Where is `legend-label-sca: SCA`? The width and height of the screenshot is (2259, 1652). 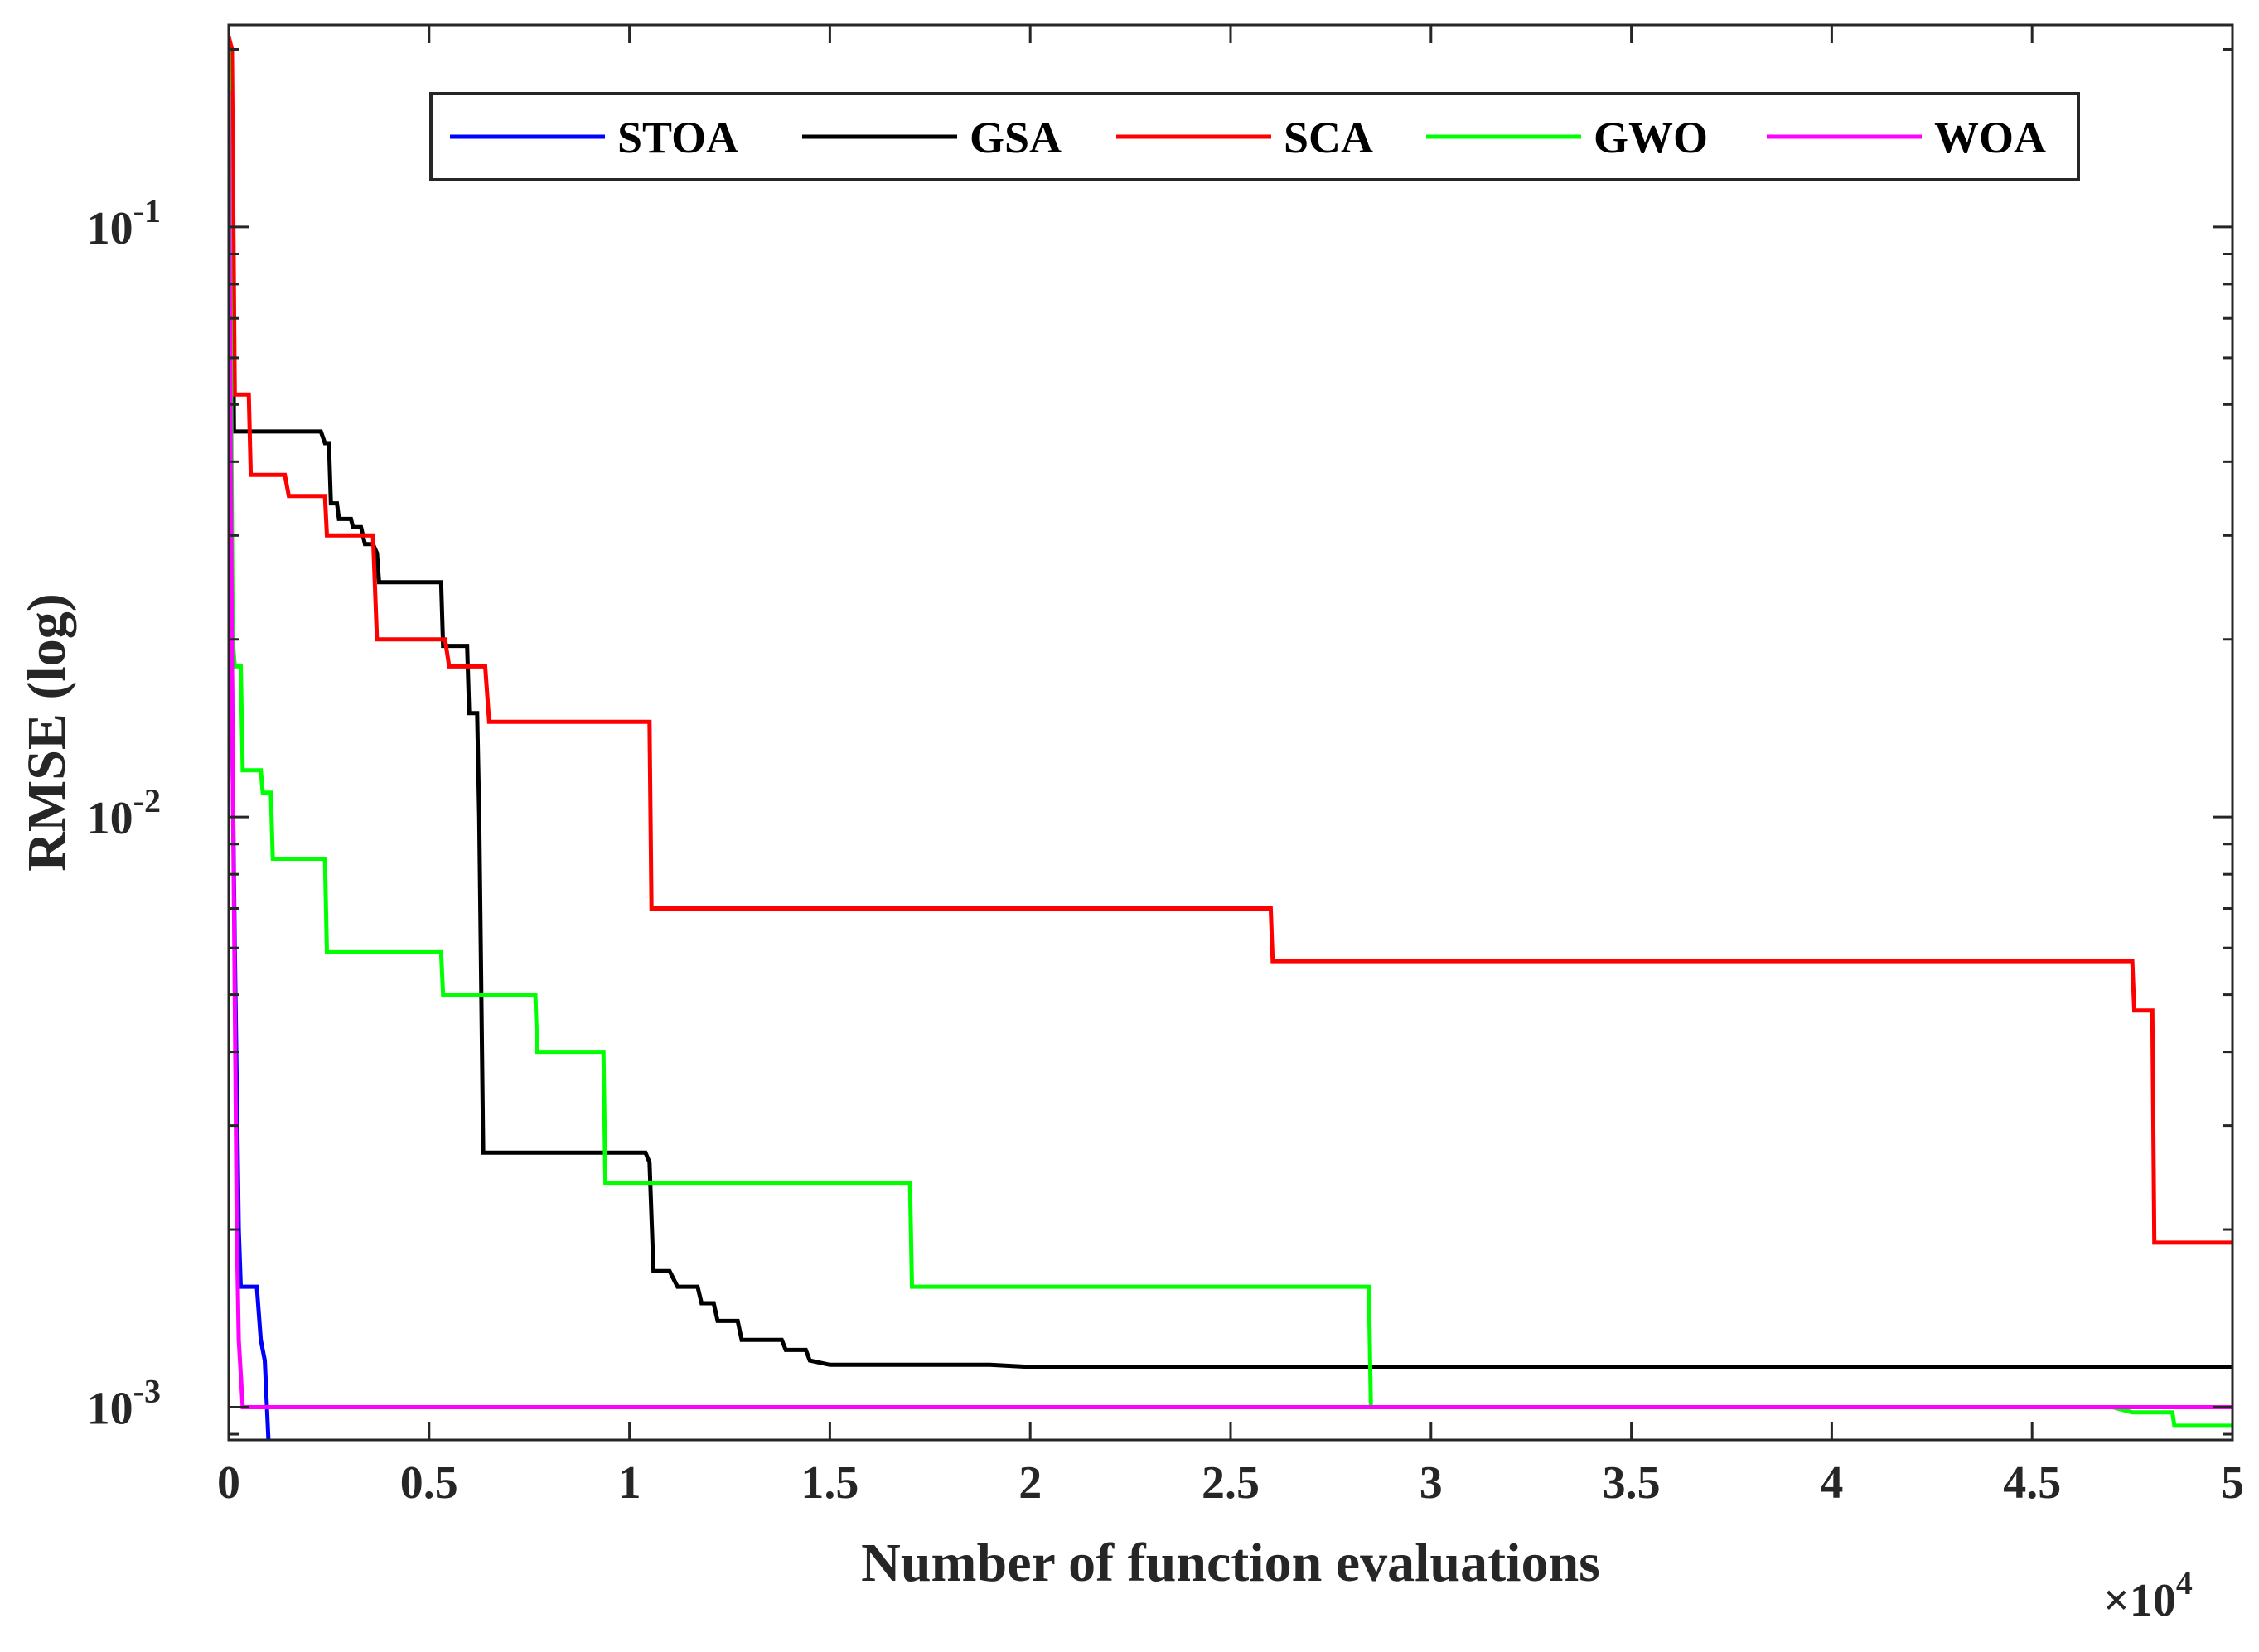
legend-label-sca: SCA is located at coordinates (1329, 137).